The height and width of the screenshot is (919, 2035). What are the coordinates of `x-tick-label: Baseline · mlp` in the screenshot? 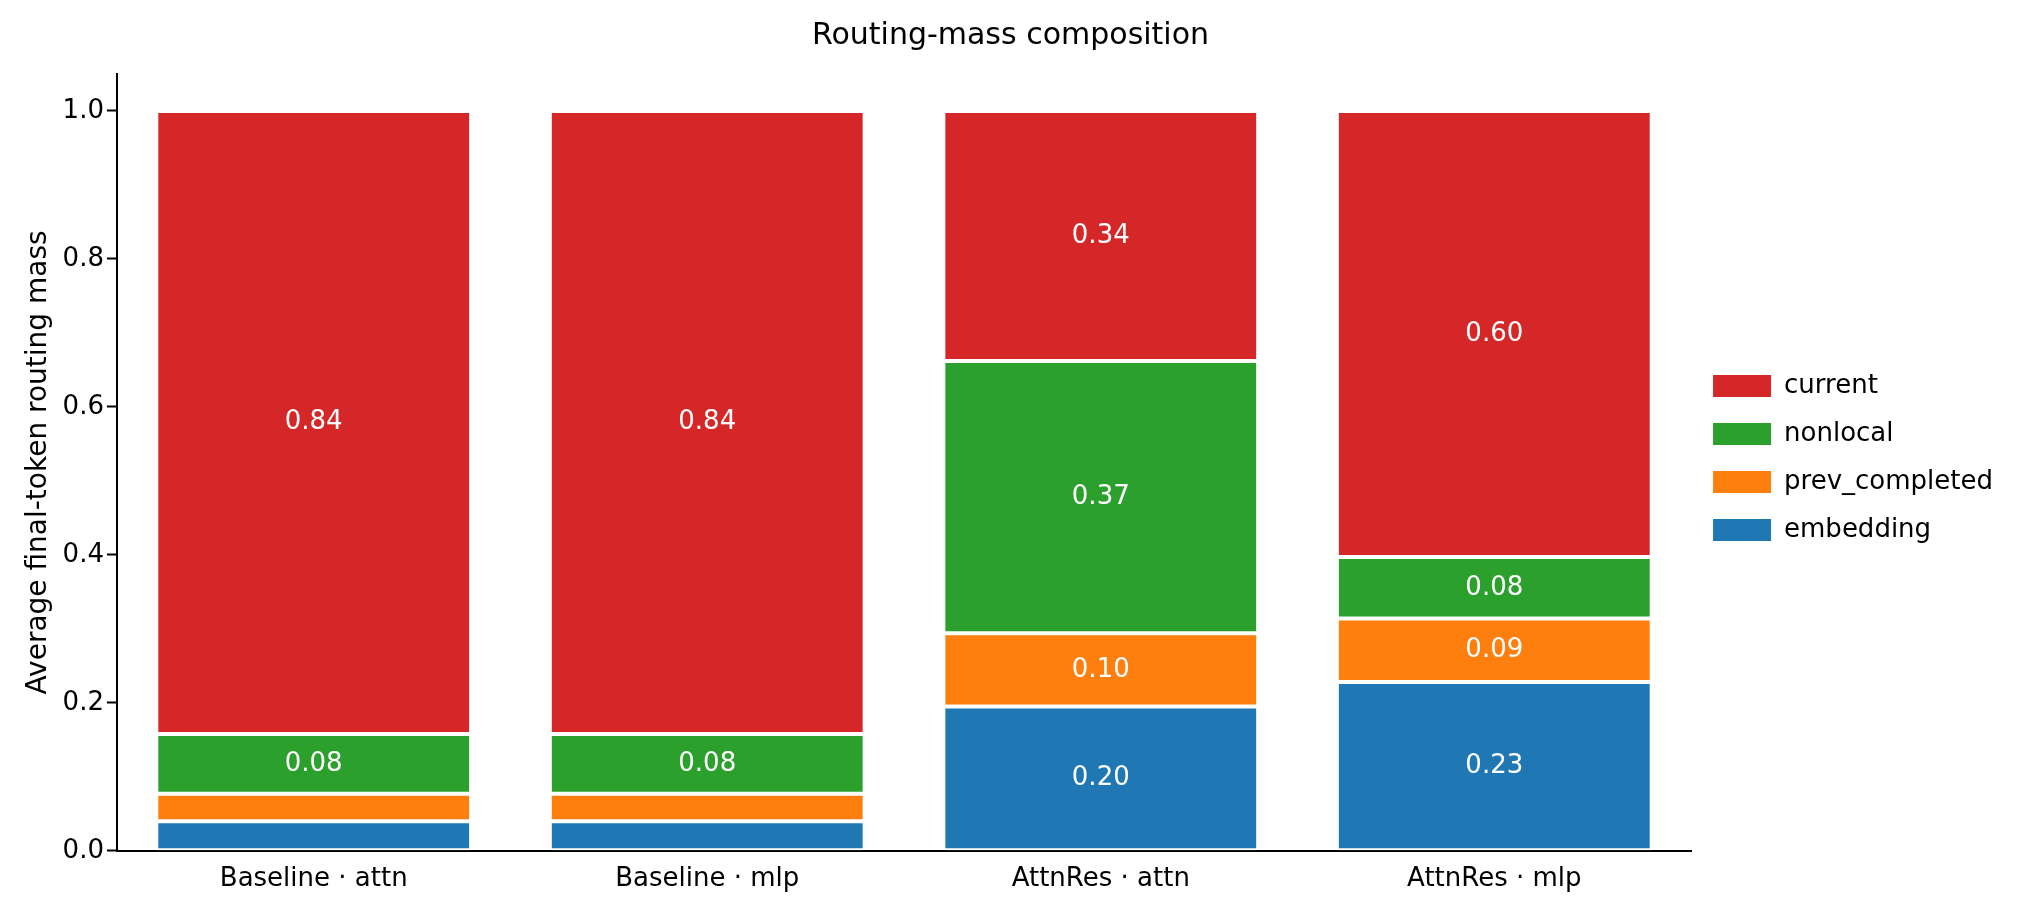 It's located at (707, 877).